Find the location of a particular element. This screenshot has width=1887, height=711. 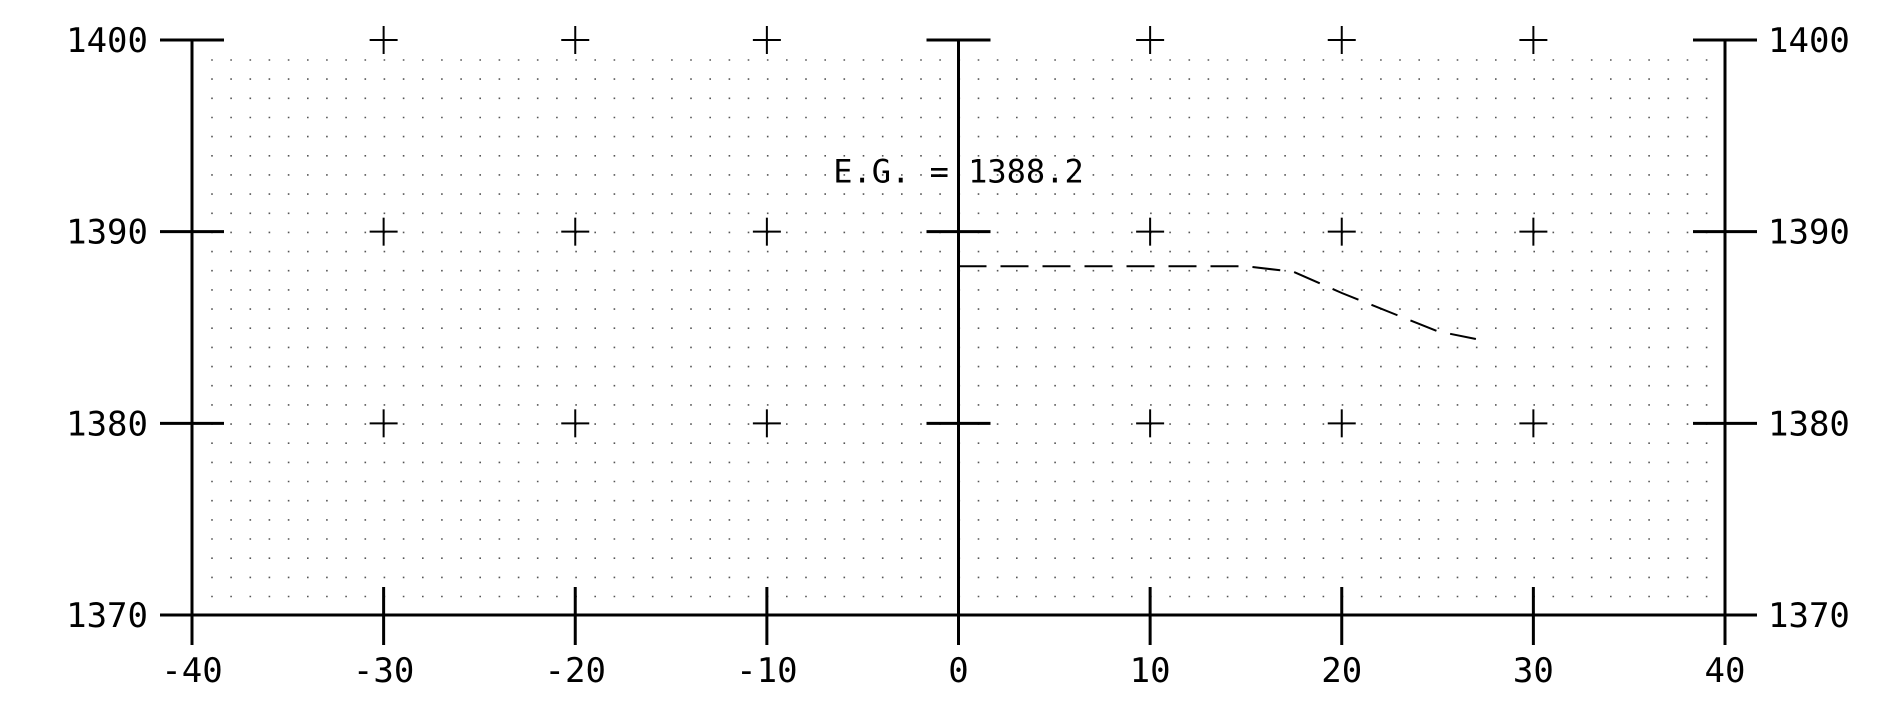

annotation-group: E.G. = 1388.2 is located at coordinates (958, 171).